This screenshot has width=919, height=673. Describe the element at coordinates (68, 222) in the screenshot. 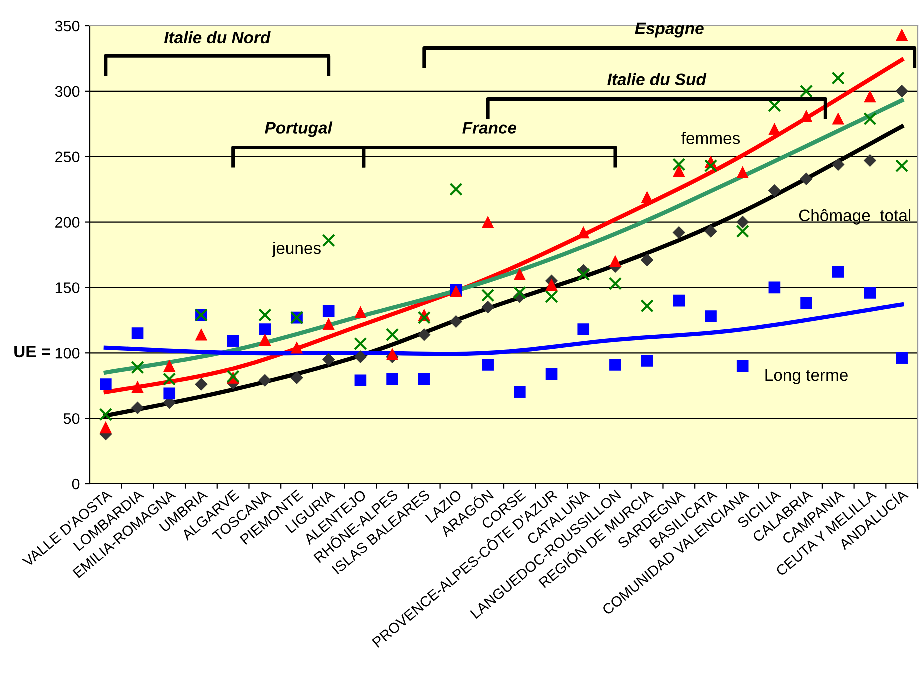

I see `y-tick-label: 200` at that location.